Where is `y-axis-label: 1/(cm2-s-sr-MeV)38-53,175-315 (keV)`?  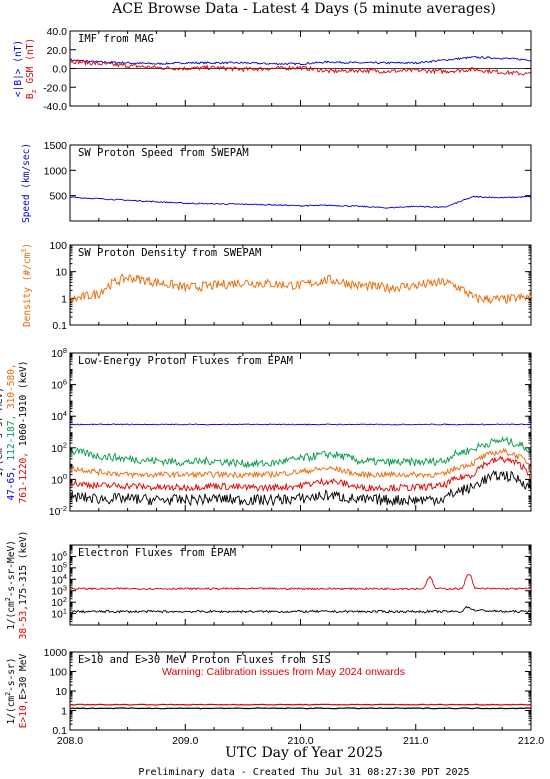
y-axis-label: 1/(cm2-s-sr-MeV)38-53,175-315 (keV) is located at coordinates (16, 585).